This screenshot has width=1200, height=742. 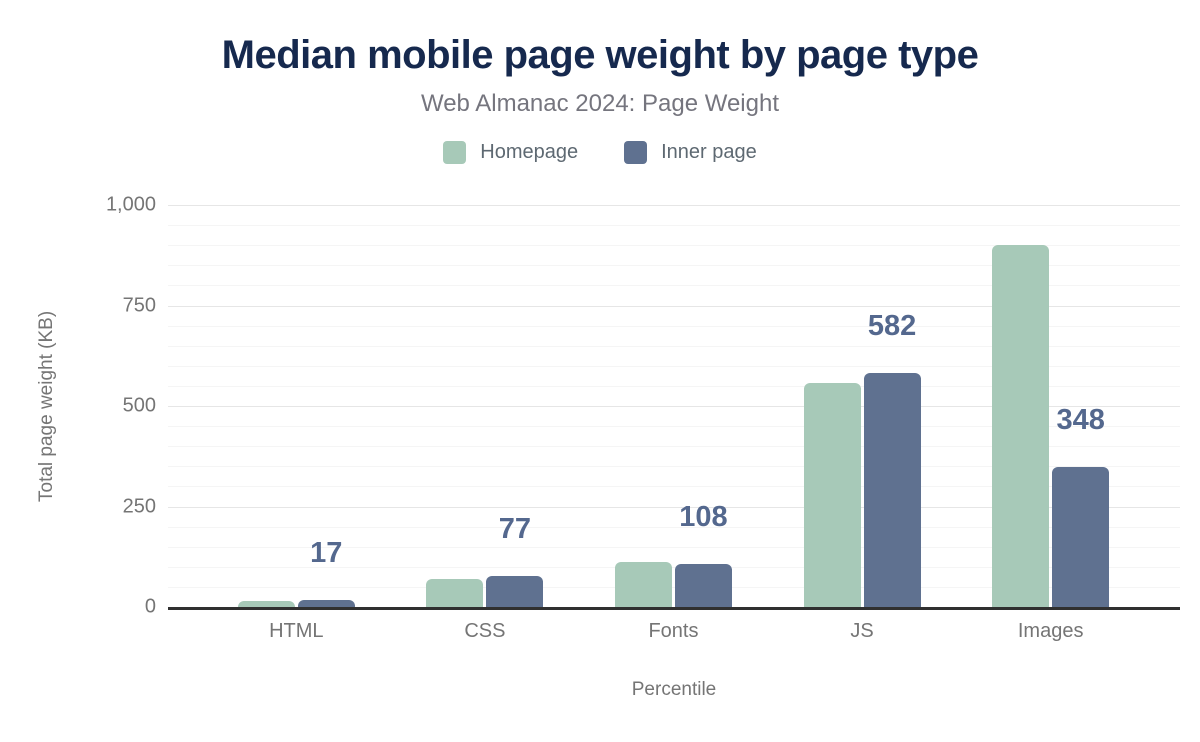 I want to click on legend-swatch-homepage, so click(x=455, y=152).